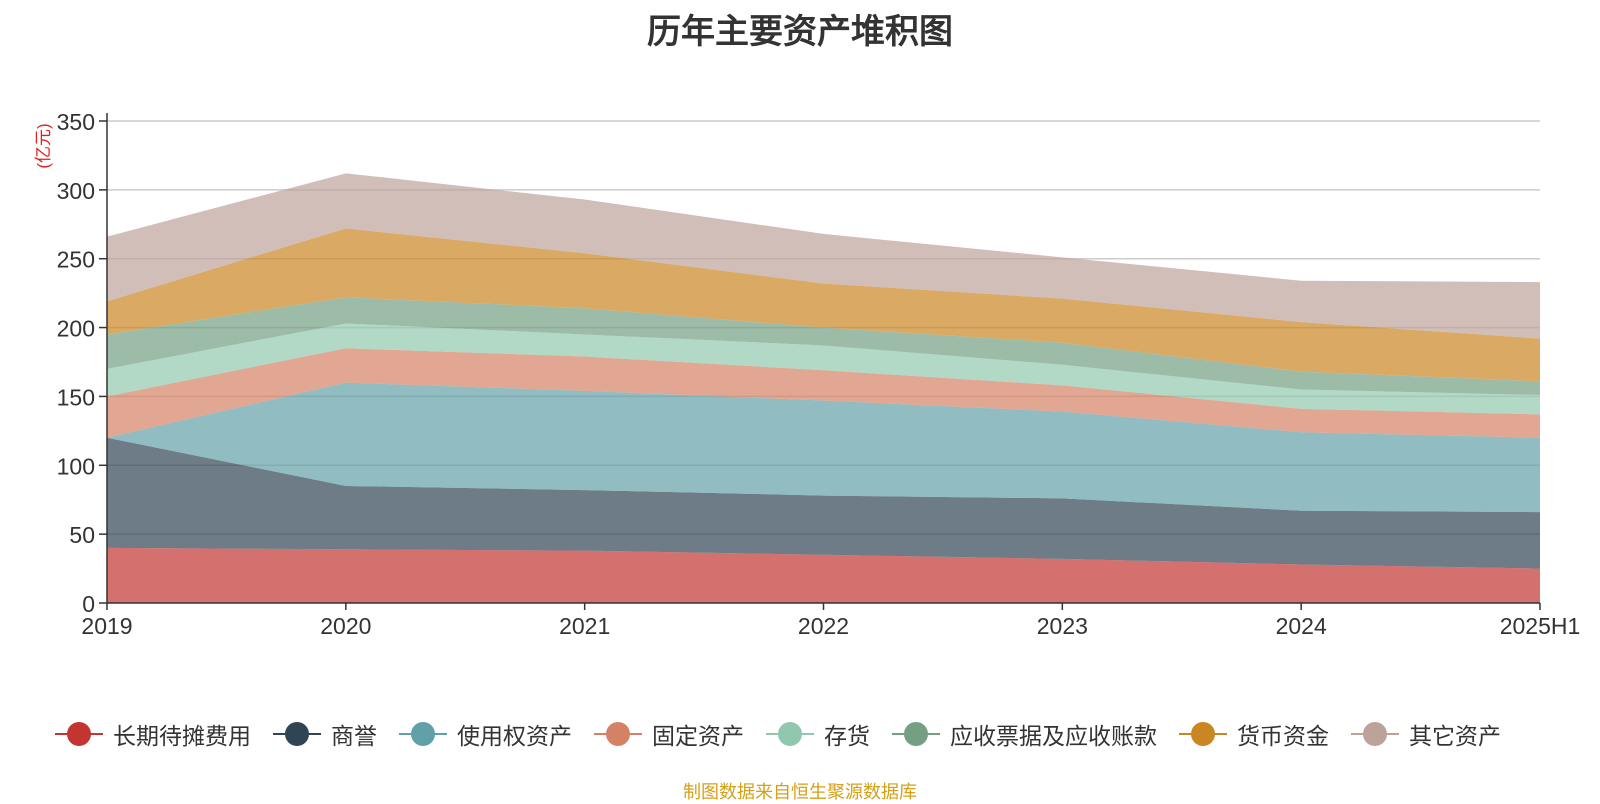  I want to click on x-tick-label: 2021, so click(584, 626).